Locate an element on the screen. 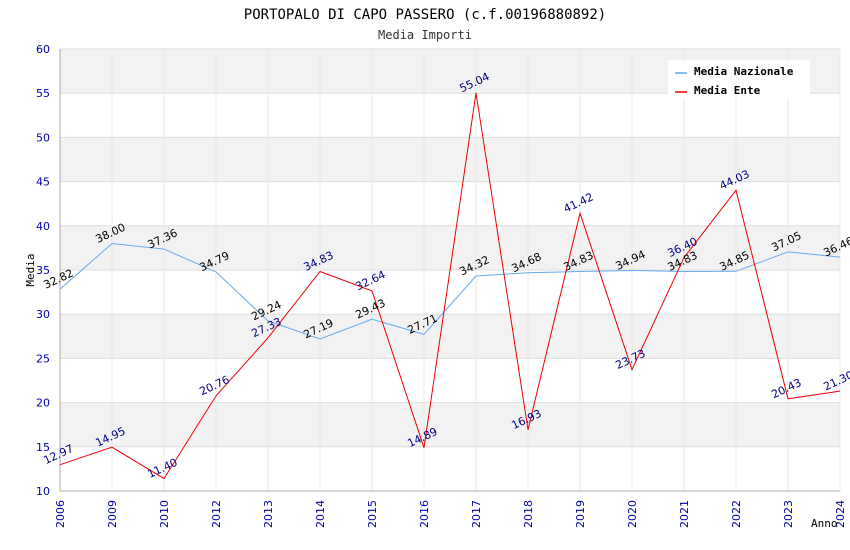  x-tick-label: 2020 is located at coordinates (632, 514).